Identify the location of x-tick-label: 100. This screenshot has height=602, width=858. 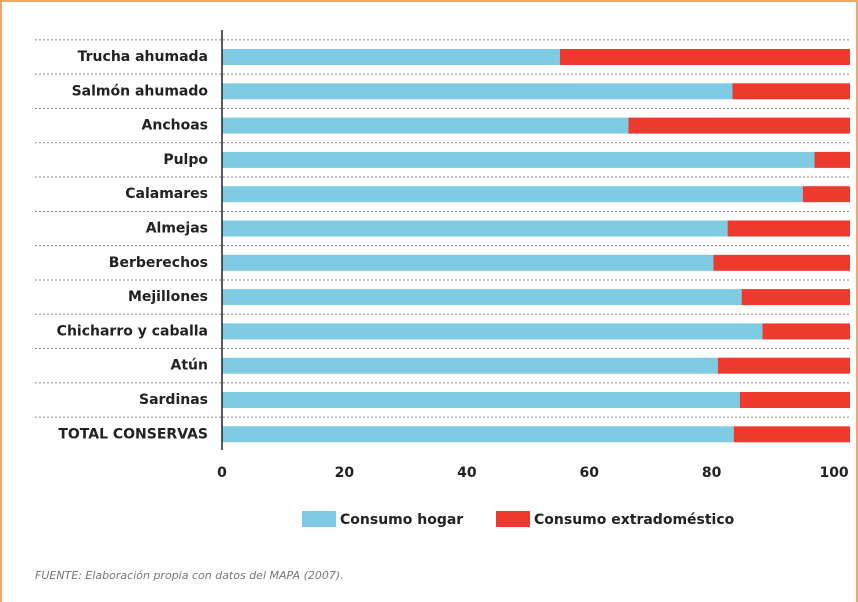
(833, 473).